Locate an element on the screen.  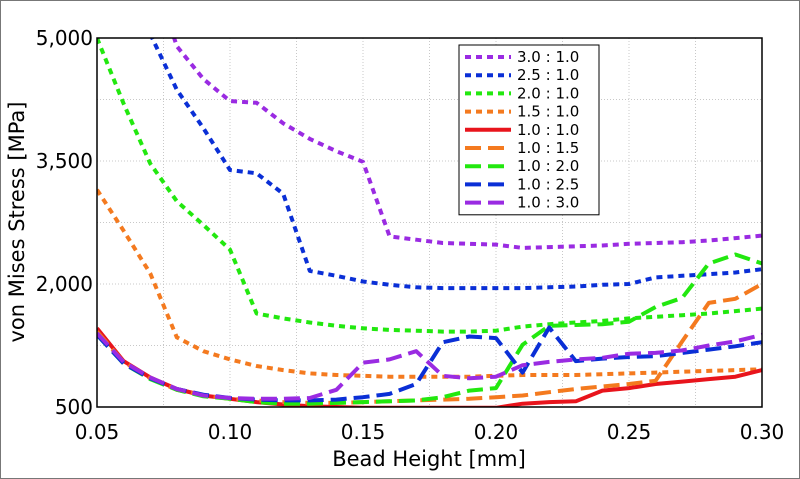
x-tick-label: 0.05 is located at coordinates (97, 432).